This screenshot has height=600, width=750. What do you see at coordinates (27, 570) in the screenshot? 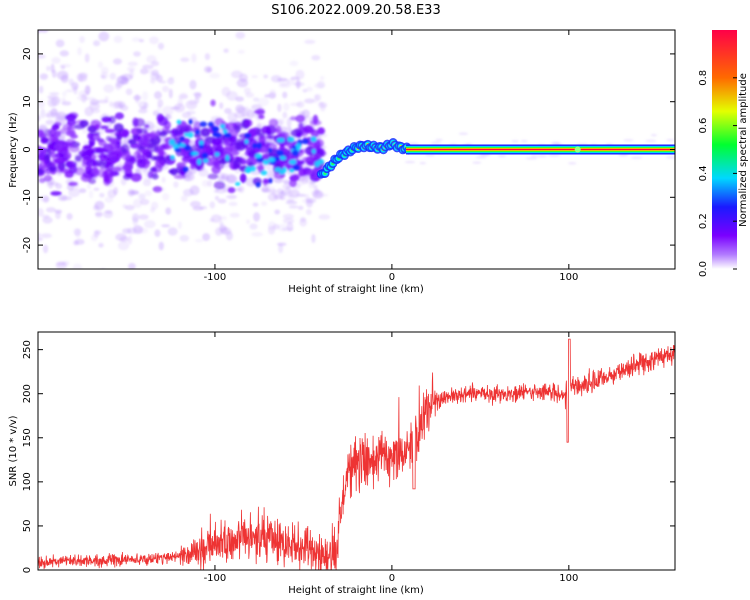
I see `y-tick-label: 0` at bounding box center [27, 570].